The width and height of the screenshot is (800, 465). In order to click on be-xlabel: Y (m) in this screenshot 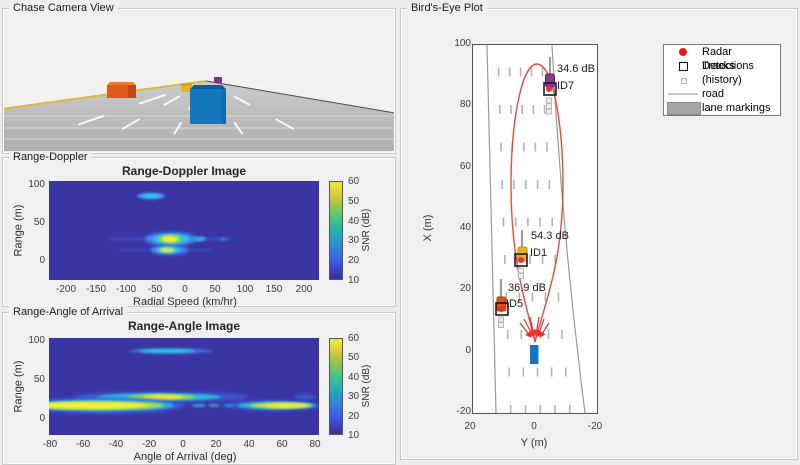, I will do `click(534, 443)`.